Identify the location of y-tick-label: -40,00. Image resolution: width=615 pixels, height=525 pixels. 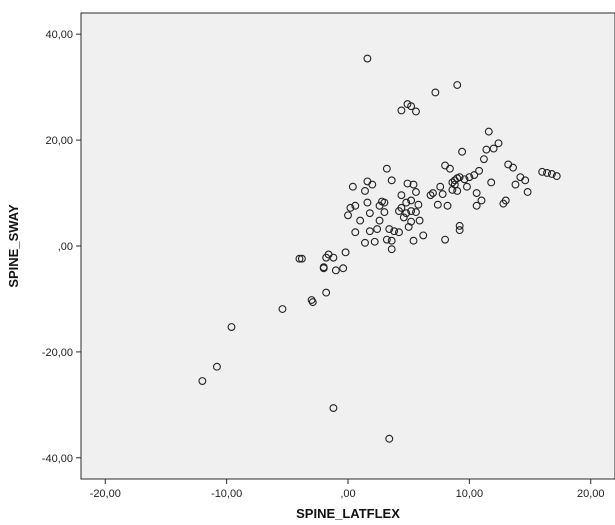
(57, 459).